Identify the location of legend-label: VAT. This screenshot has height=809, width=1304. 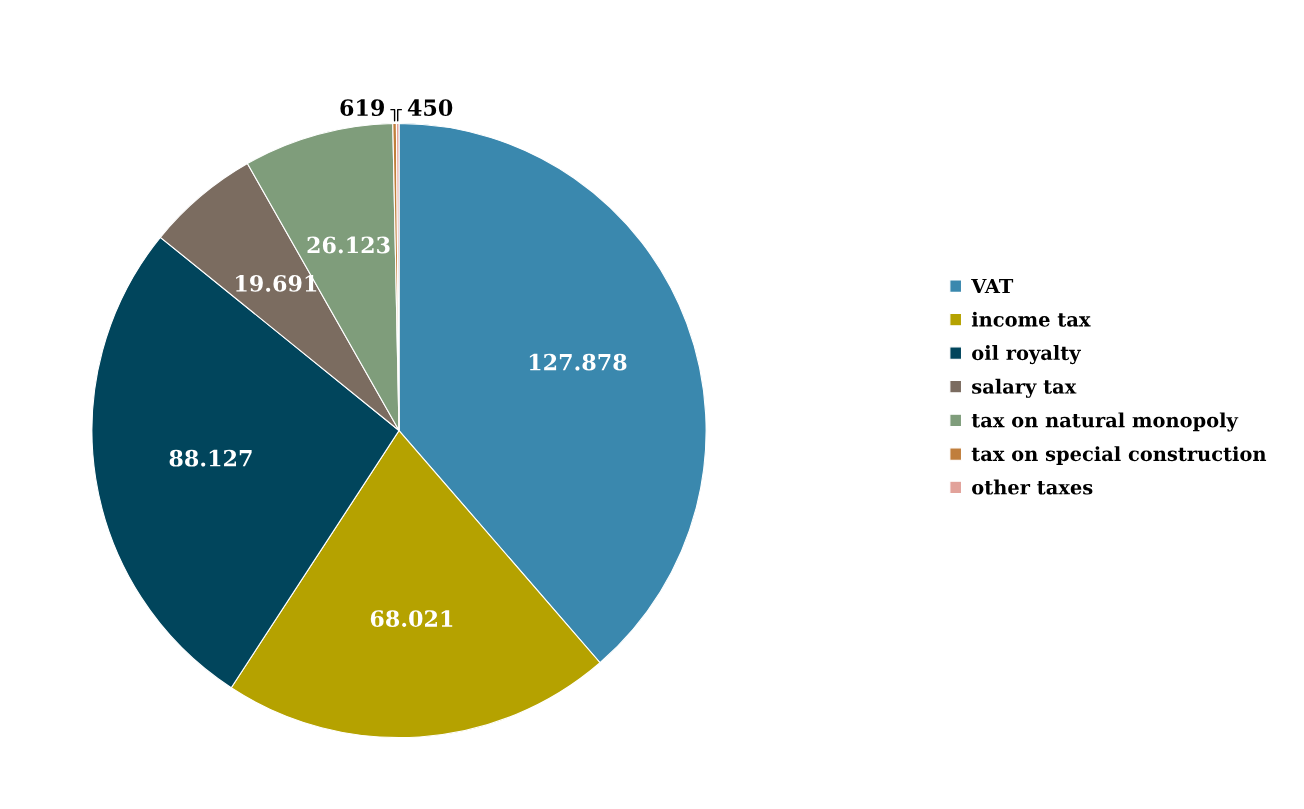
(992, 286).